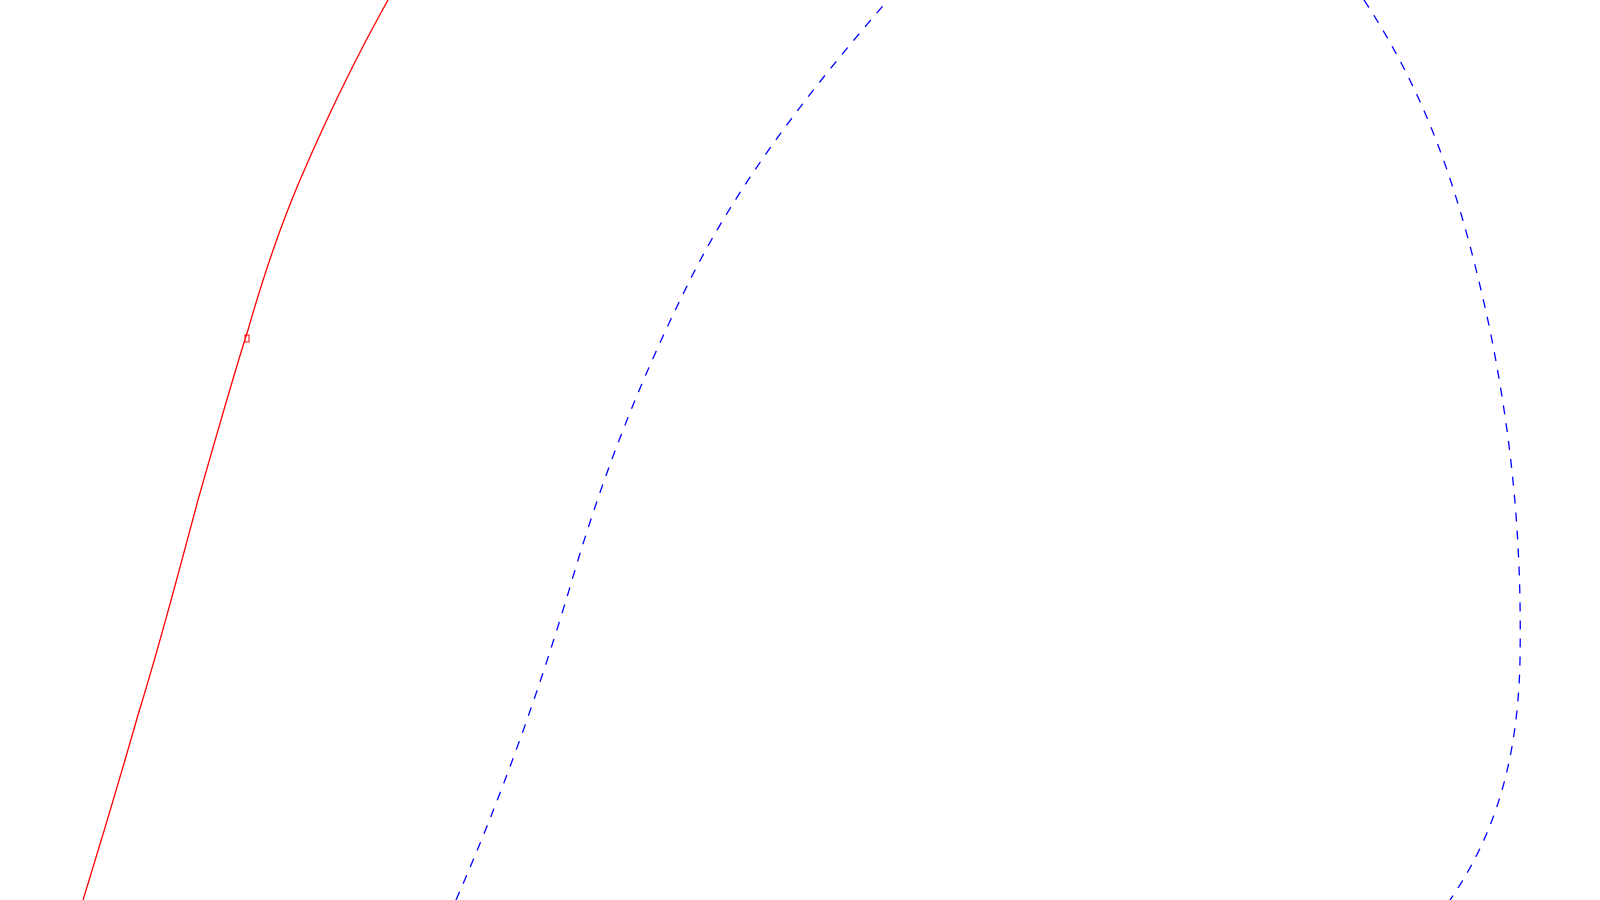  I want to click on red-curve-marker, so click(247, 338).